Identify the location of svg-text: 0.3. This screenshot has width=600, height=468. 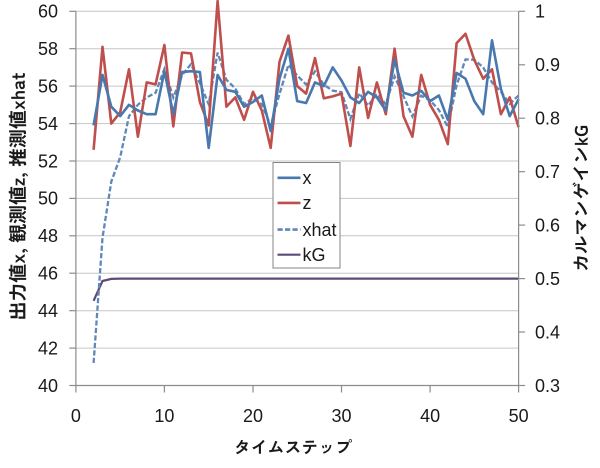
(547, 386).